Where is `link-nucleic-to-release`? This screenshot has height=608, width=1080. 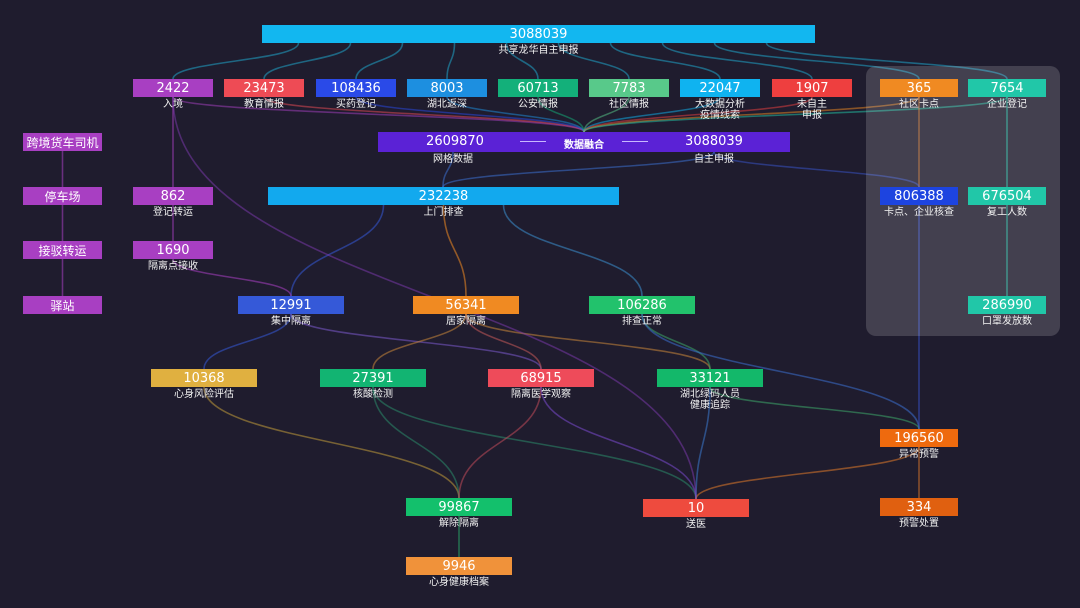 link-nucleic-to-release is located at coordinates (416, 442).